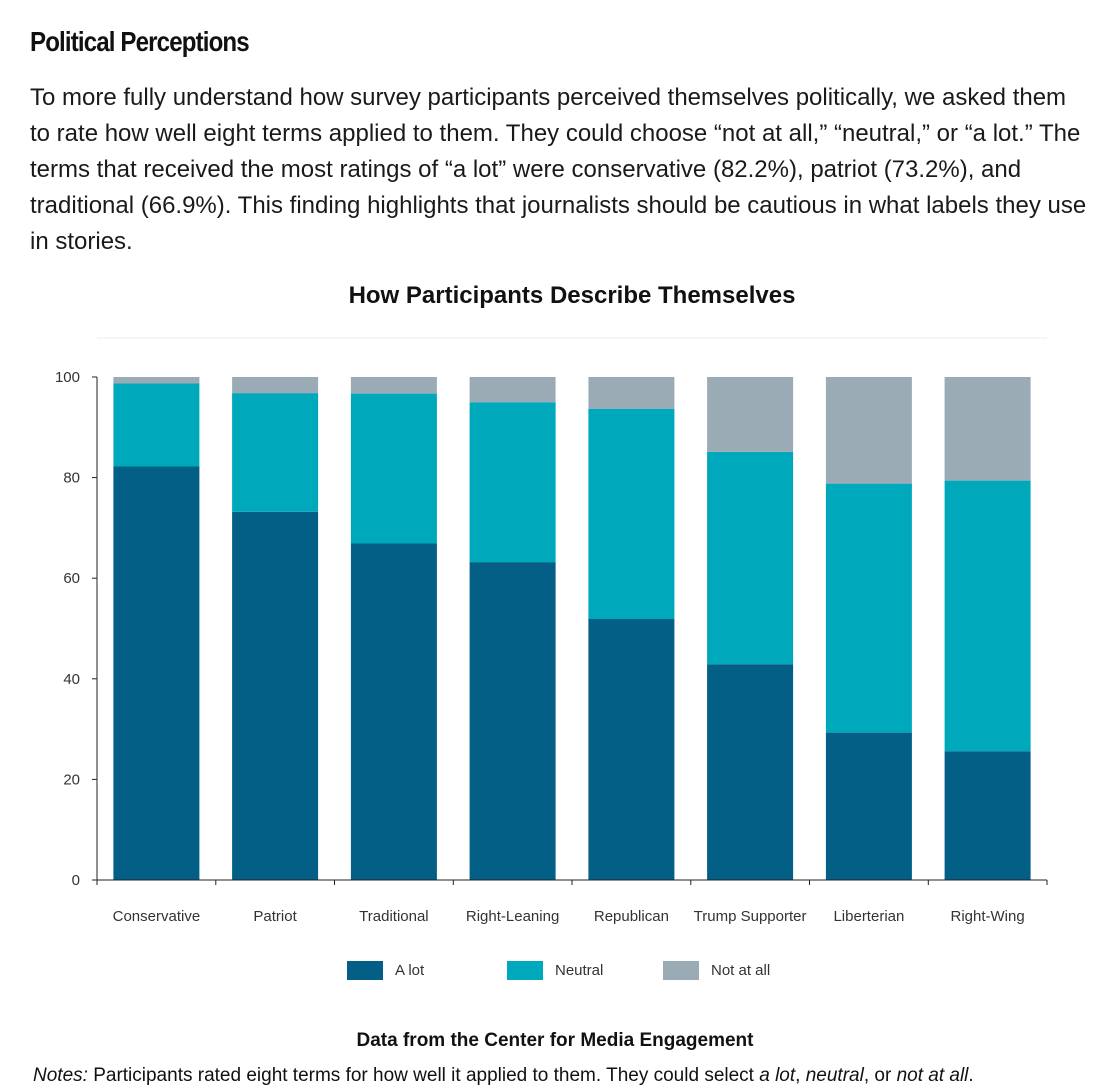  I want to click on x-tick-label-traditional: Traditional, so click(393, 916).